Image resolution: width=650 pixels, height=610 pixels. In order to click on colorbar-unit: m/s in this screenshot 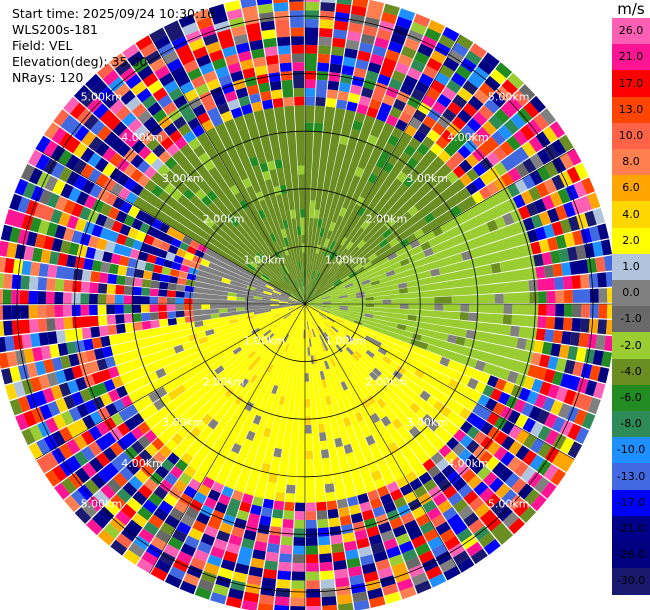, I will do `click(631, 9)`.